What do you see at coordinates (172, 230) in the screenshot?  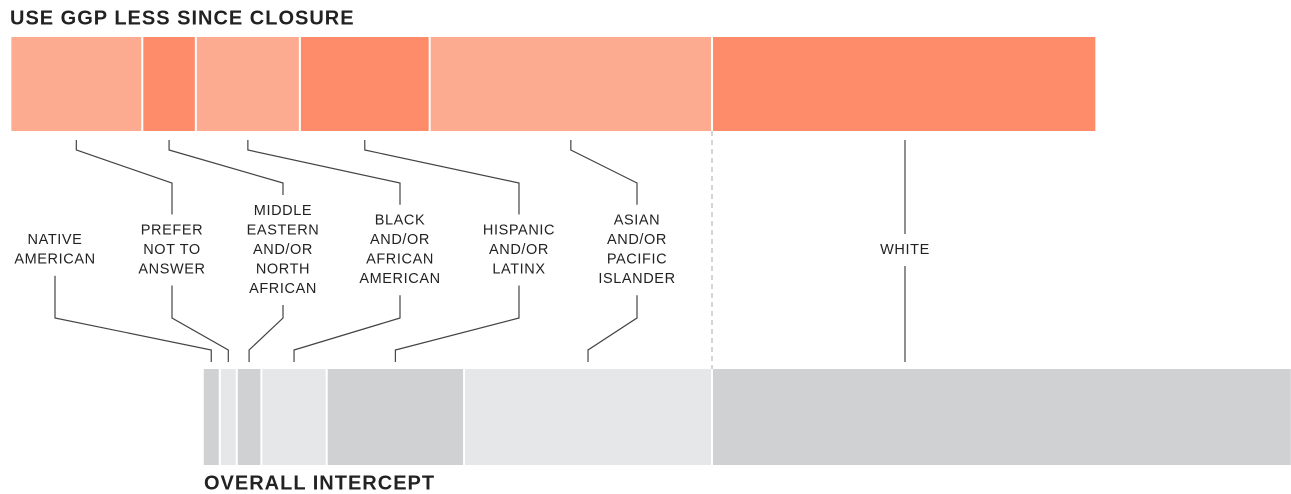 I see `series-label: PREFER` at bounding box center [172, 230].